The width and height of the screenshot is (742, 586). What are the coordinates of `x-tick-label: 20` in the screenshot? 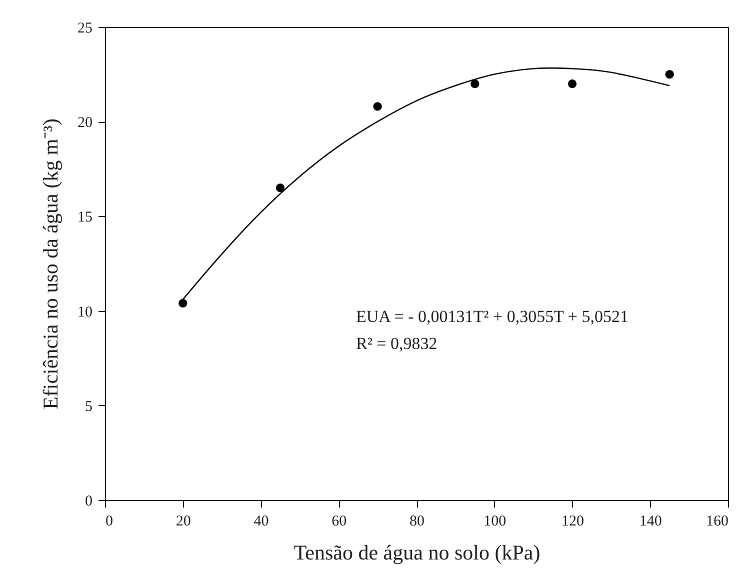 It's located at (183, 522).